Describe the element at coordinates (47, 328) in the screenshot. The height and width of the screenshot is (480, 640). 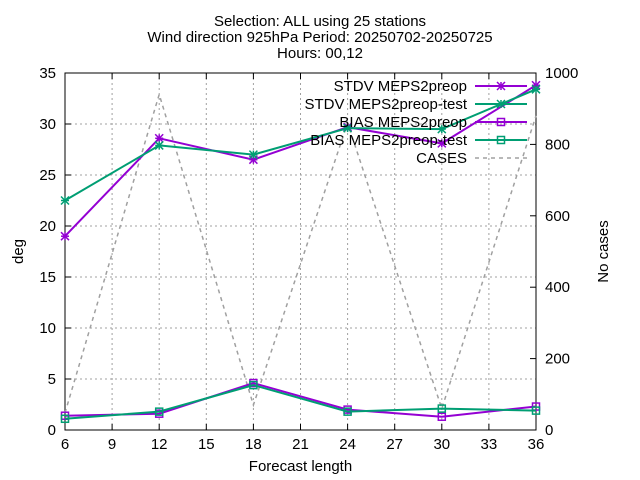
I see `y-tick-label: 10` at that location.